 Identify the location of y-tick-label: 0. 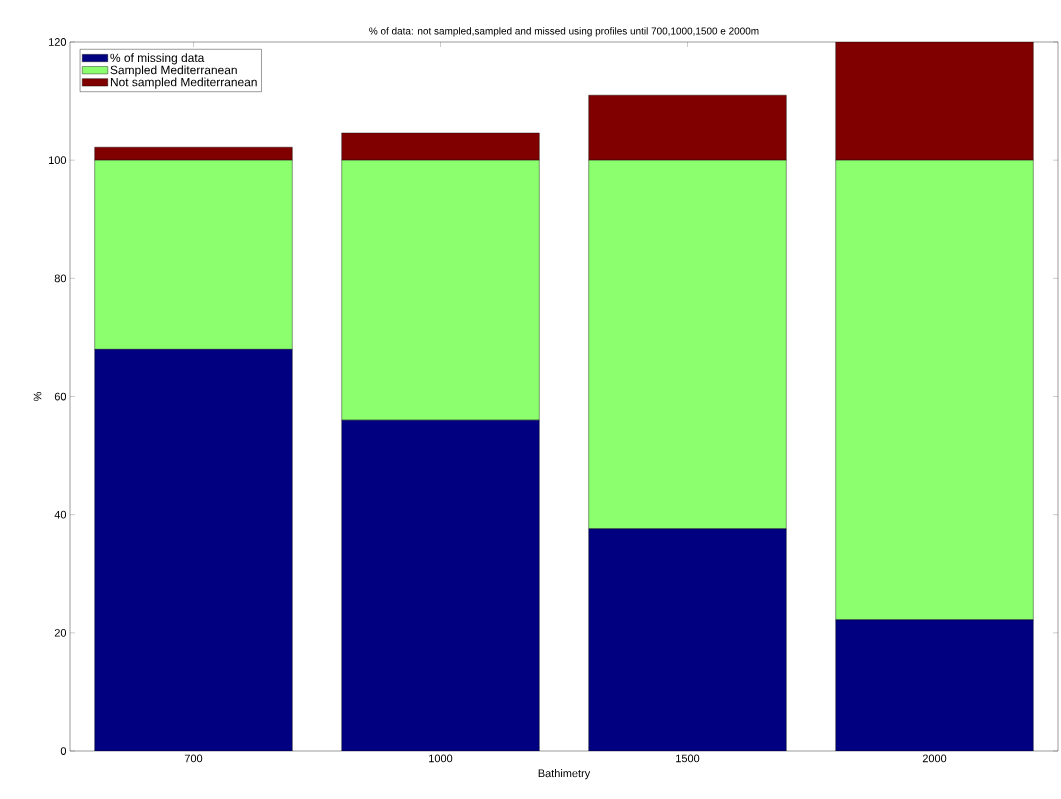
(63, 751).